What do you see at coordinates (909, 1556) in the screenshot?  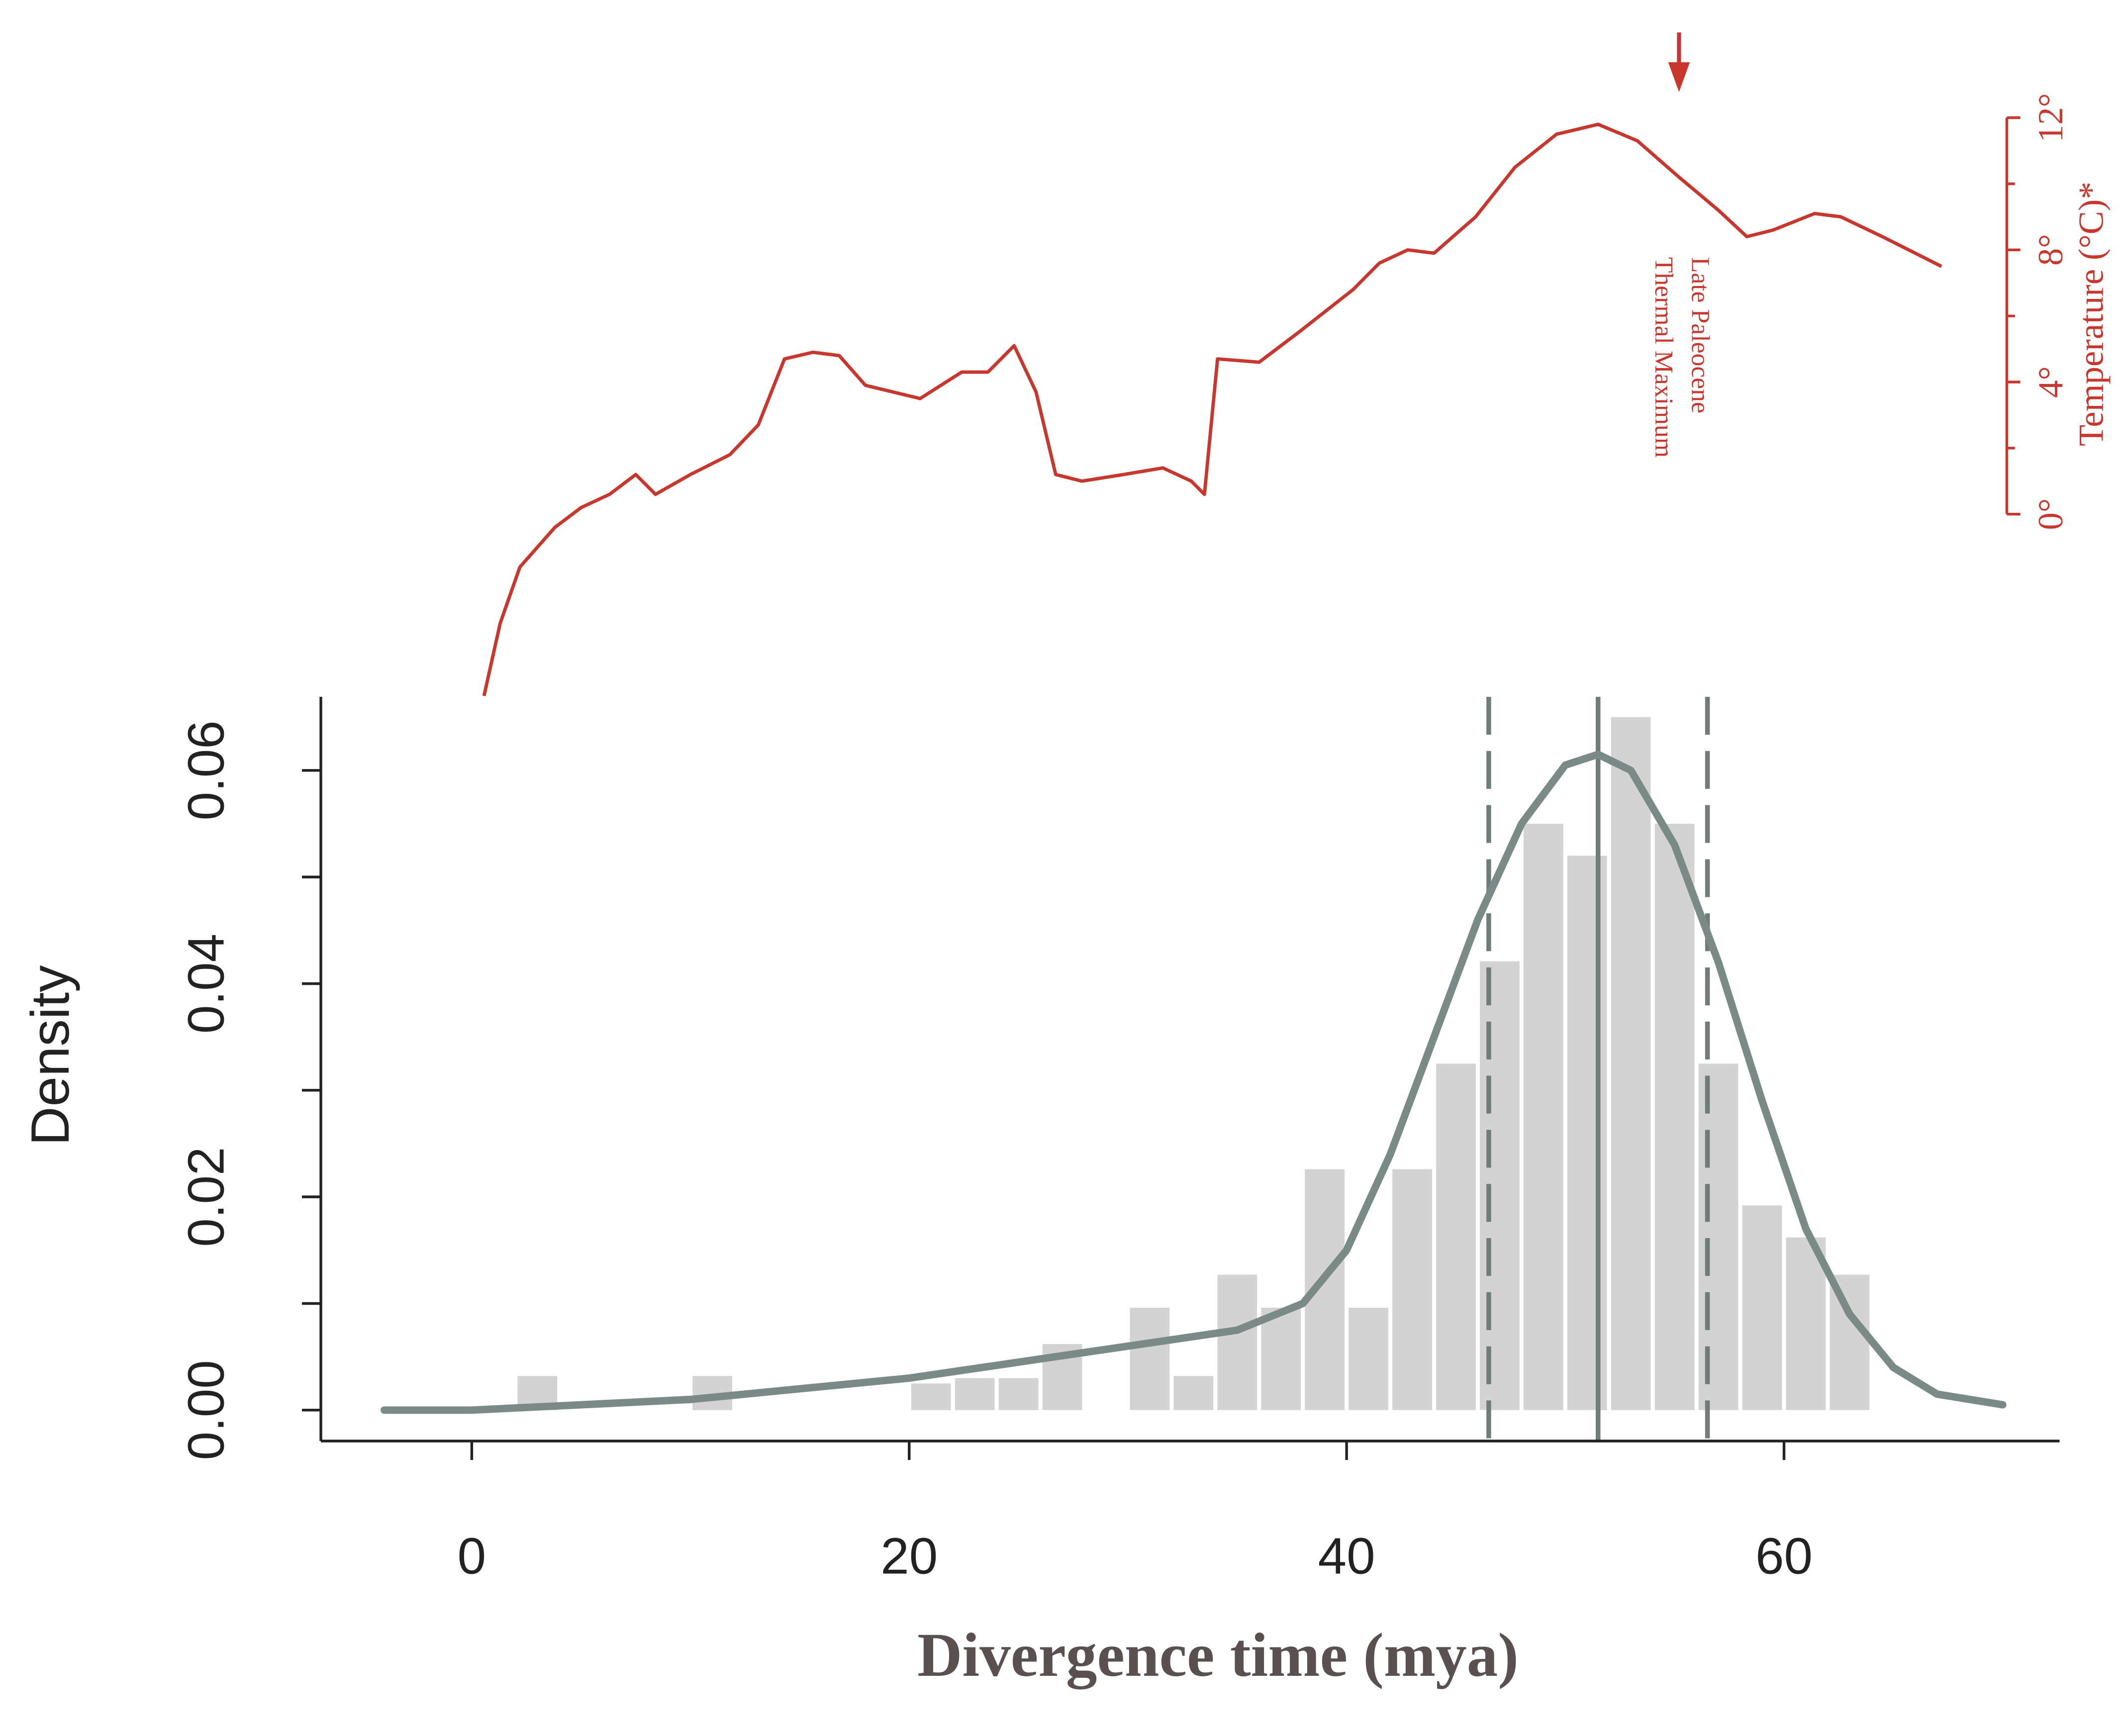 I see `x-tick-label: 20` at bounding box center [909, 1556].